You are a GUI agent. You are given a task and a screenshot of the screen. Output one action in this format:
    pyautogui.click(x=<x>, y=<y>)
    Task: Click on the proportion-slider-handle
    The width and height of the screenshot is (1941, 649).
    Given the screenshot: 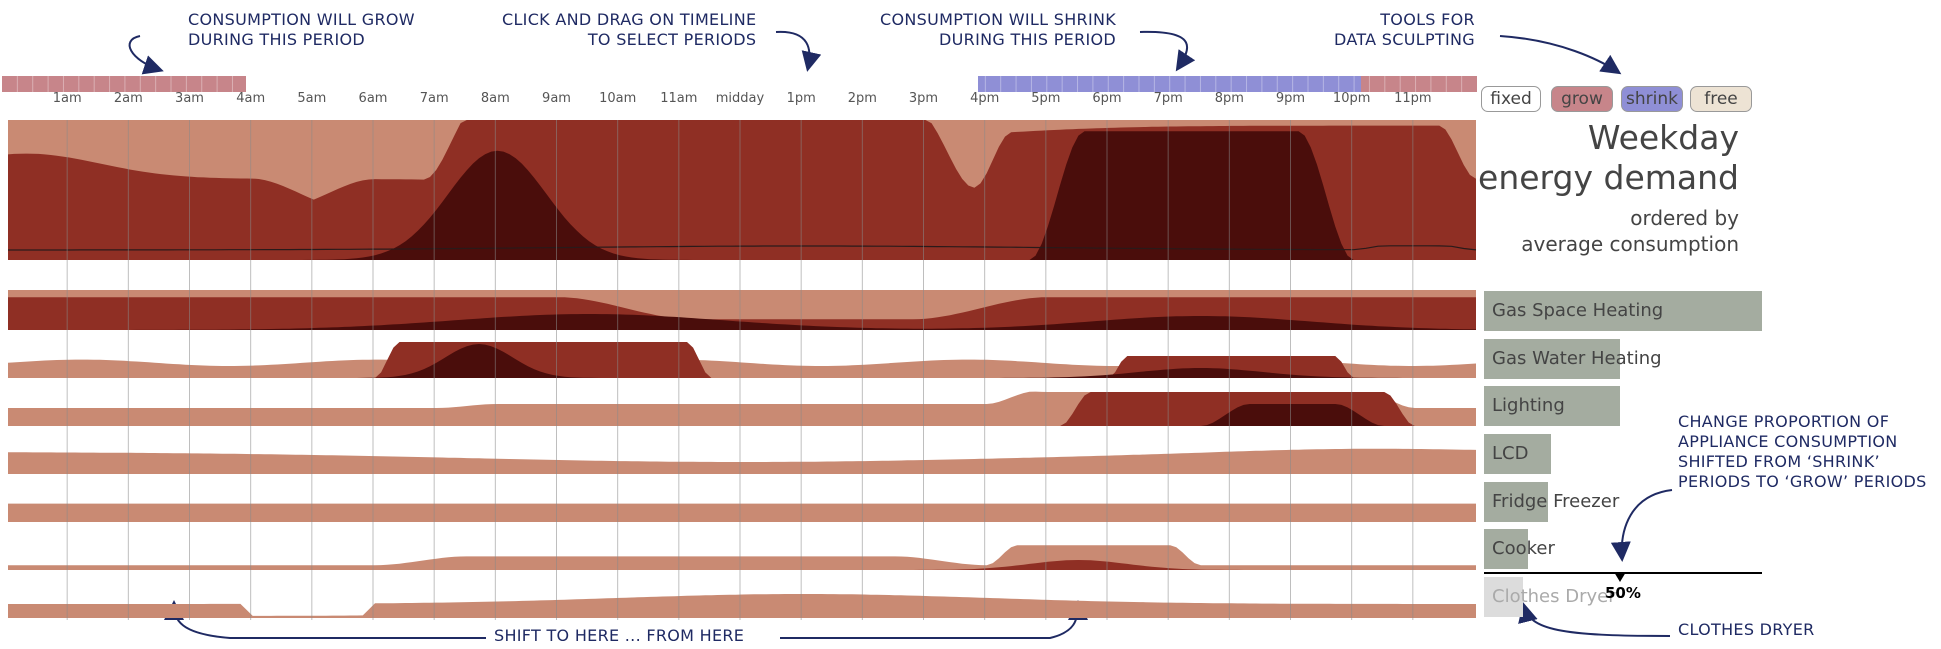 What is the action you would take?
    pyautogui.click(x=1620, y=577)
    